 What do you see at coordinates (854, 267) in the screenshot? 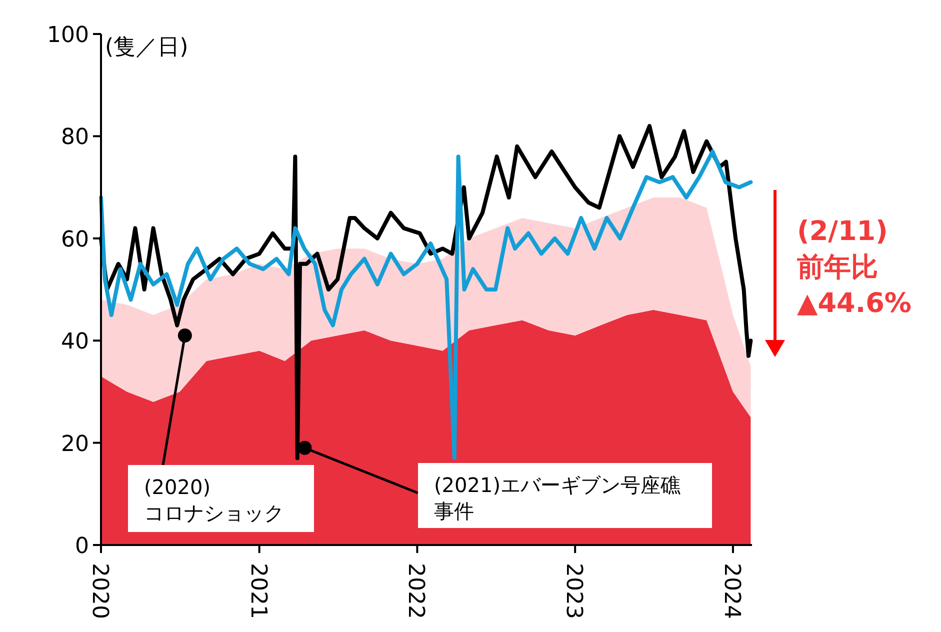
I see `text: (2/11) 前年比 ▲44.6%` at bounding box center [854, 267].